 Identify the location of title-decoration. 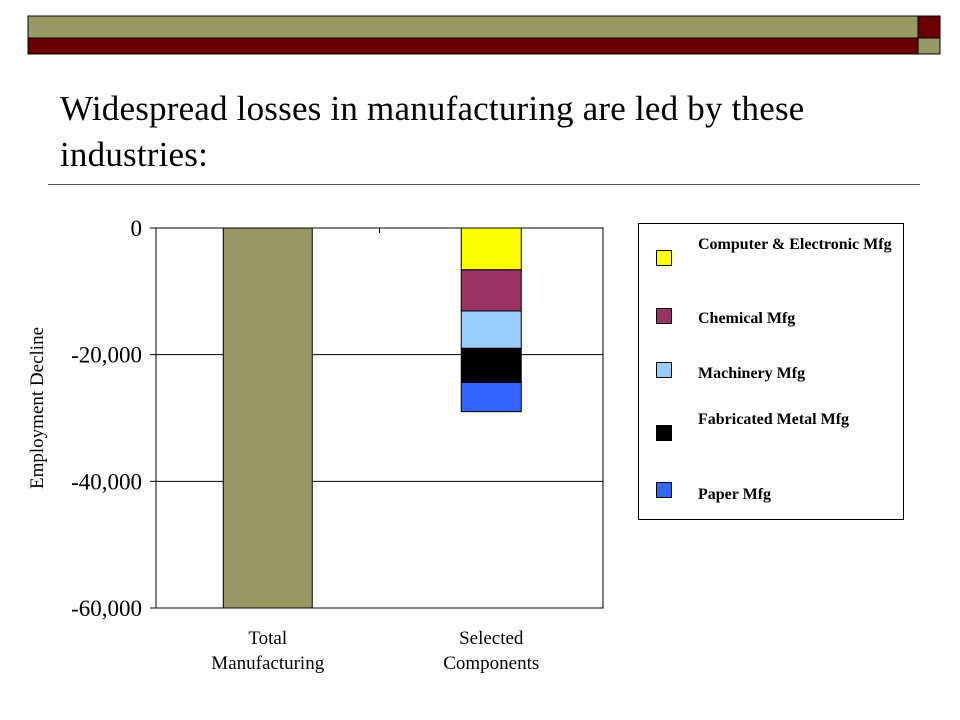
(484, 35).